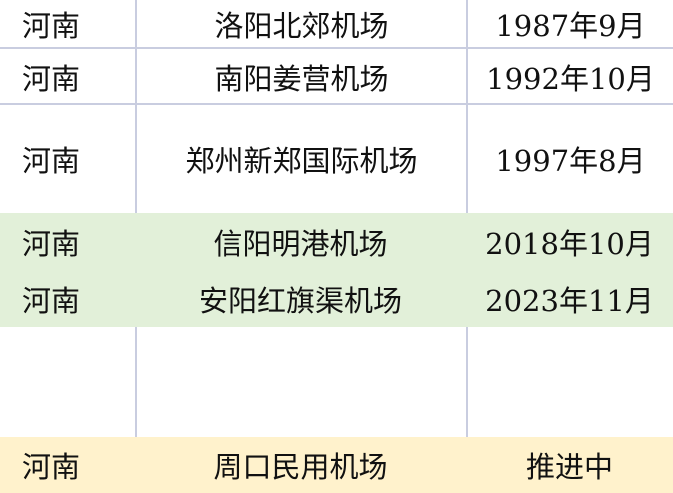  I want to click on table-row-highlighted: 河南 安阳红旗渠机场 2023年11月, so click(336, 298).